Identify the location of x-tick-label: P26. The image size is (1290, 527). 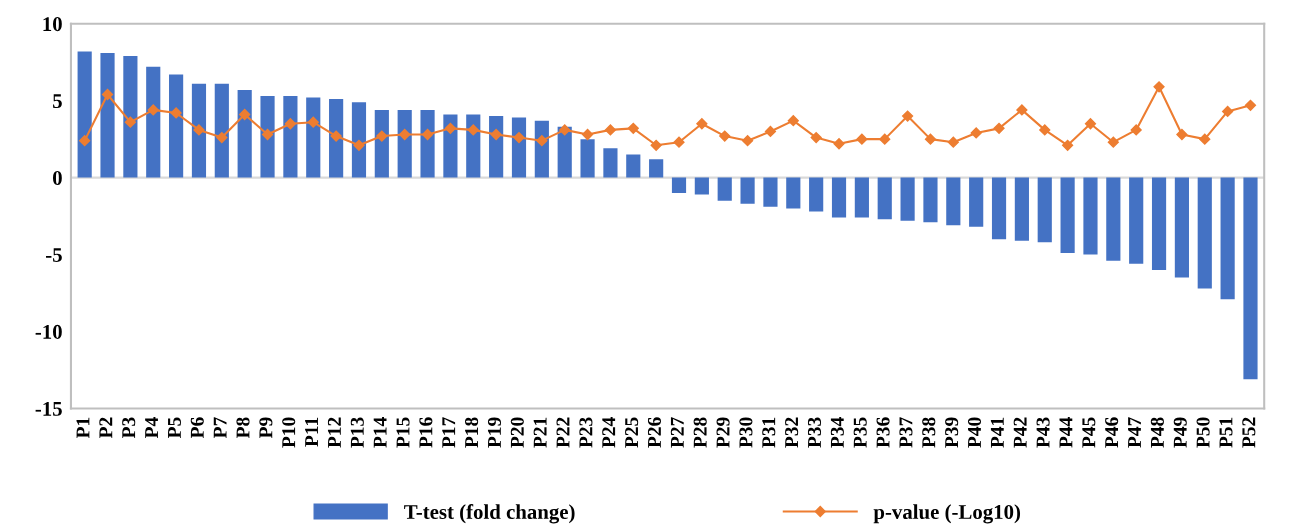
(654, 432).